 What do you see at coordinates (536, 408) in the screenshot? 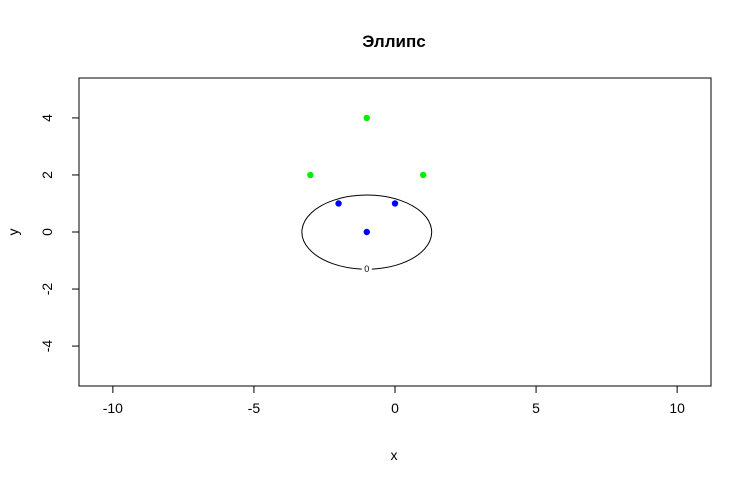
I see `x-tick-label: 5` at bounding box center [536, 408].